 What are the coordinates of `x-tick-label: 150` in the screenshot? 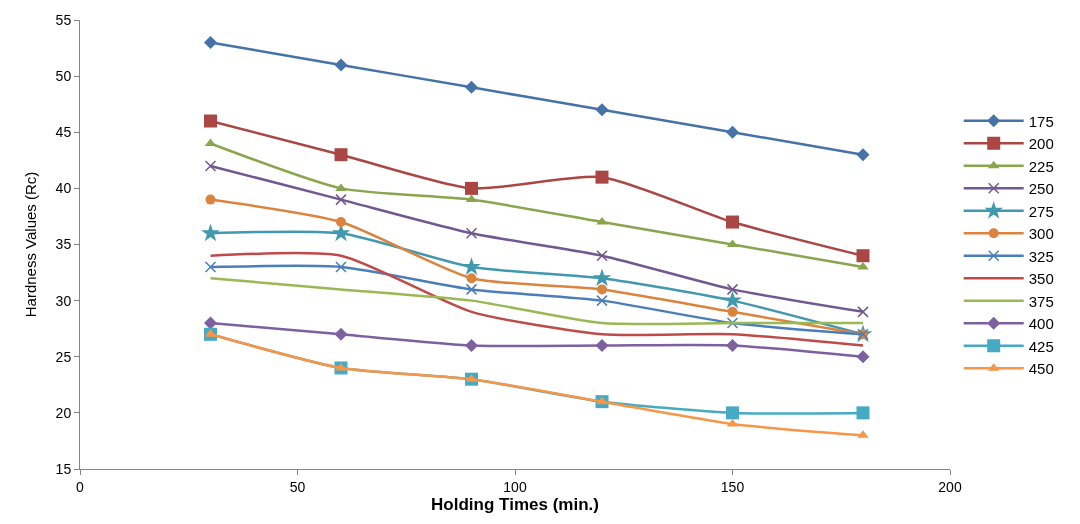 It's located at (732, 486).